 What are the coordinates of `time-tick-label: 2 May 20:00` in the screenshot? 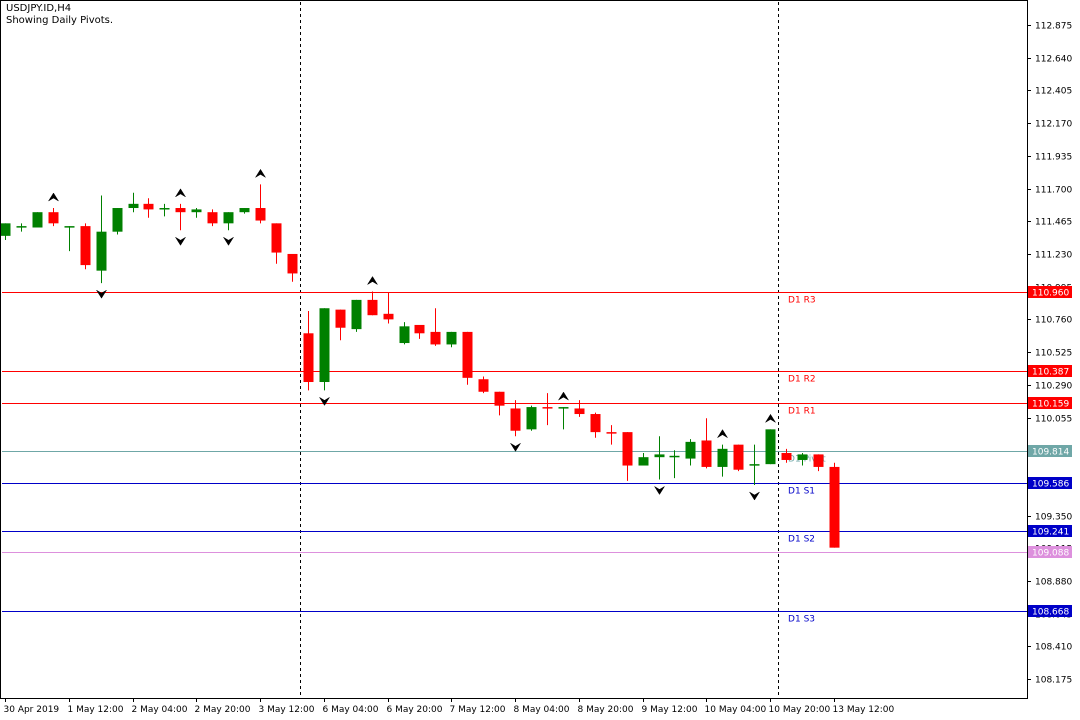 It's located at (223, 710).